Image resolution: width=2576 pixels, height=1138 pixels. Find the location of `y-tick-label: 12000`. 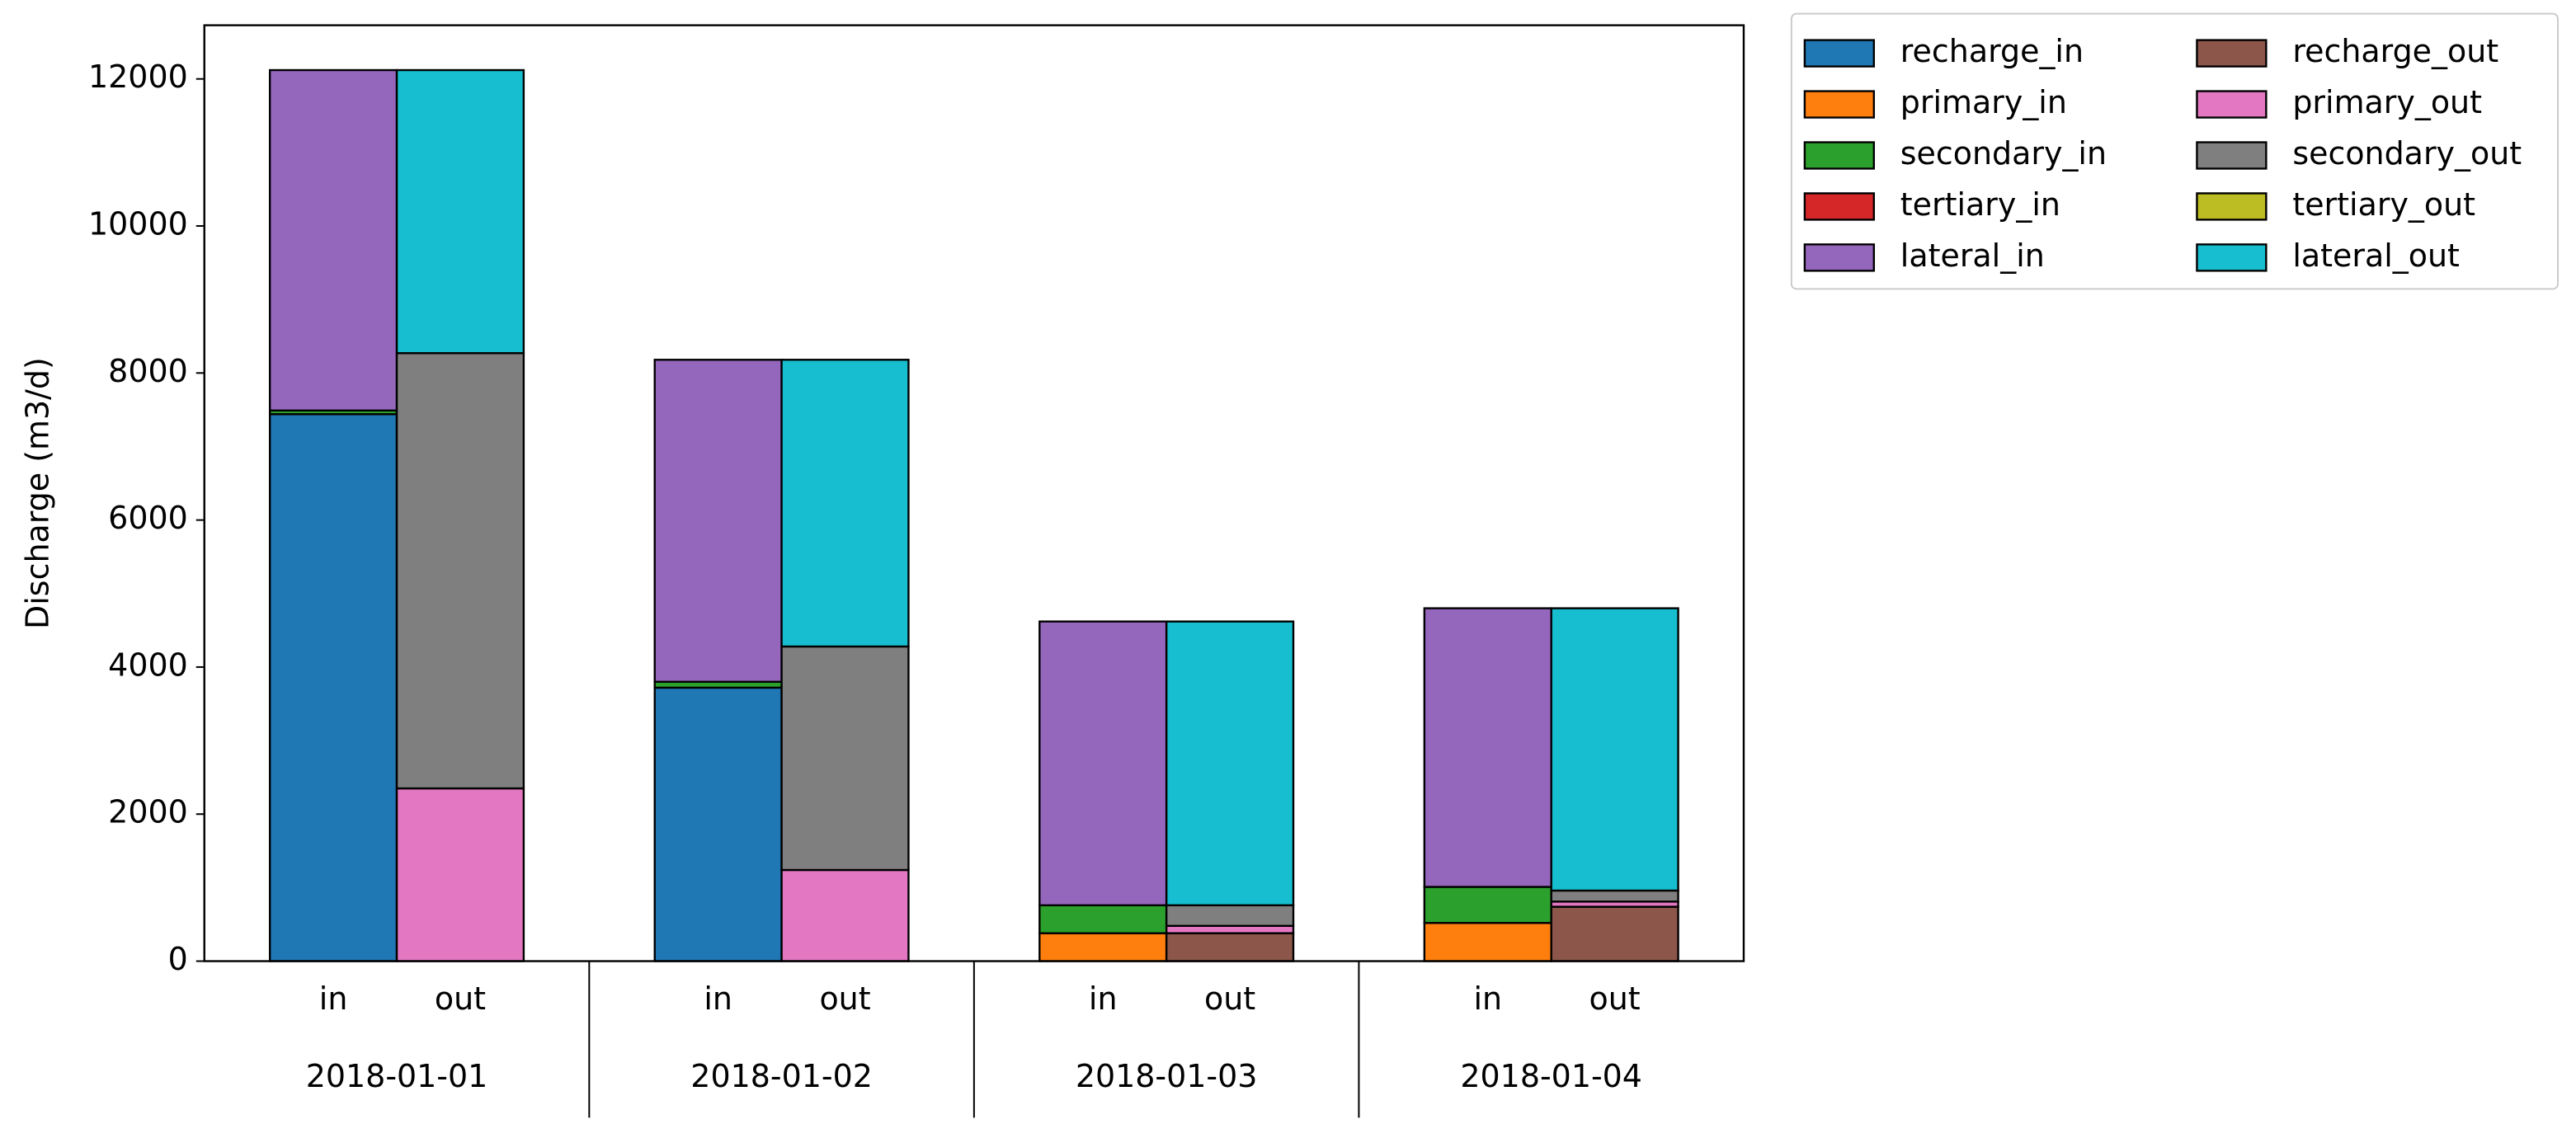

y-tick-label: 12000 is located at coordinates (138, 77).